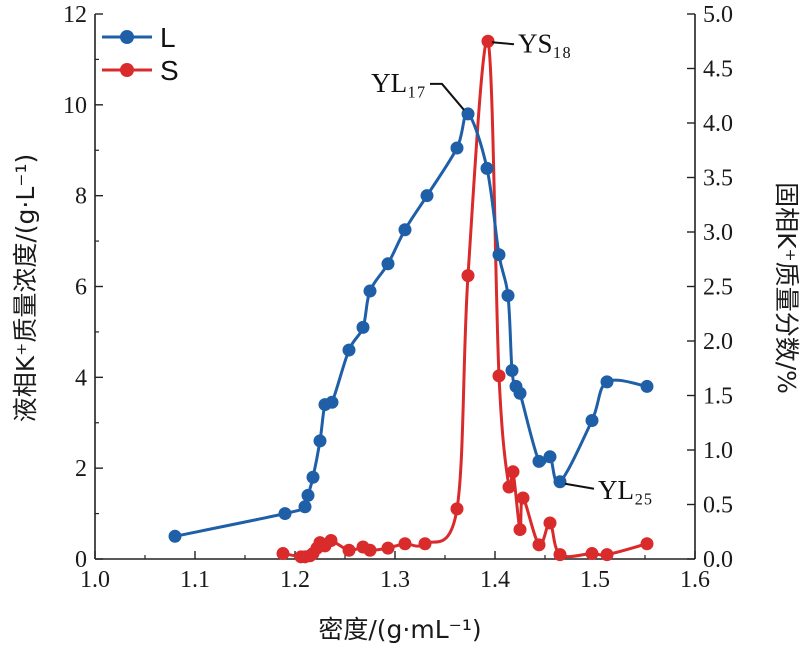  Describe the element at coordinates (718, 70) in the screenshot. I see `y-right-tick-label: 4.5` at that location.